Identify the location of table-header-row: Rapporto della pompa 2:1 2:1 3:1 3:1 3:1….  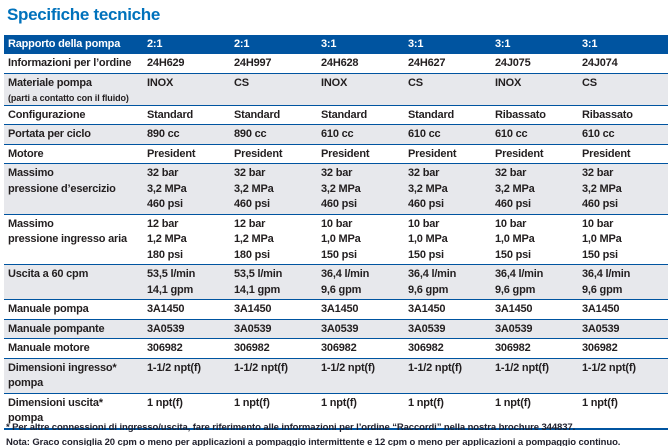
(336, 44).